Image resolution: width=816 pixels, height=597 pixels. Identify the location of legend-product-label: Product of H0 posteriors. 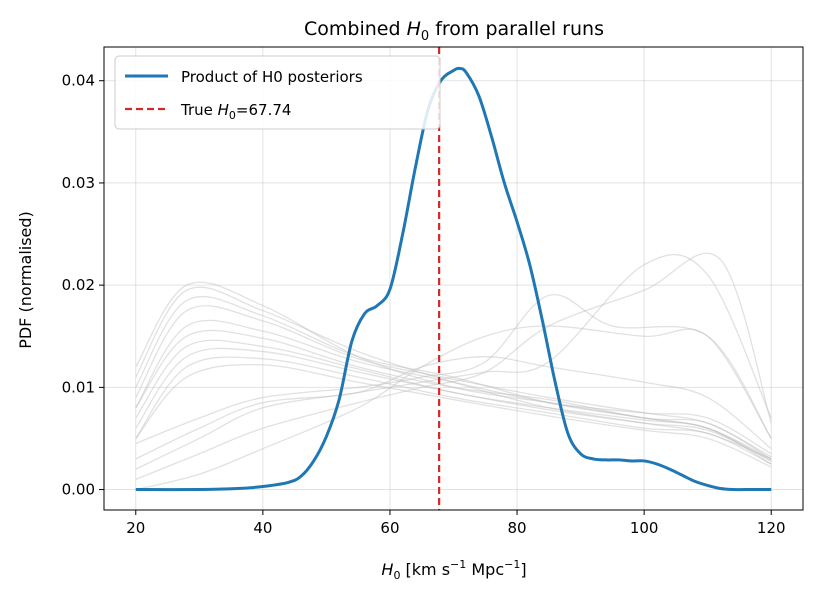
(272, 77).